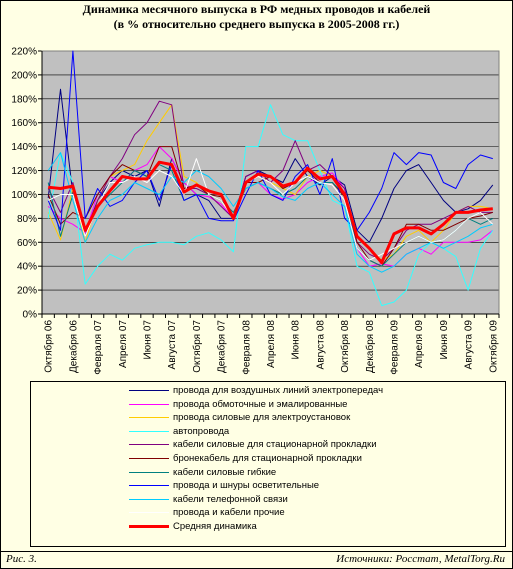 This screenshot has width=513, height=569. What do you see at coordinates (419, 344) in the screenshot?
I see `x-tick-label: Апреля 09` at bounding box center [419, 344].